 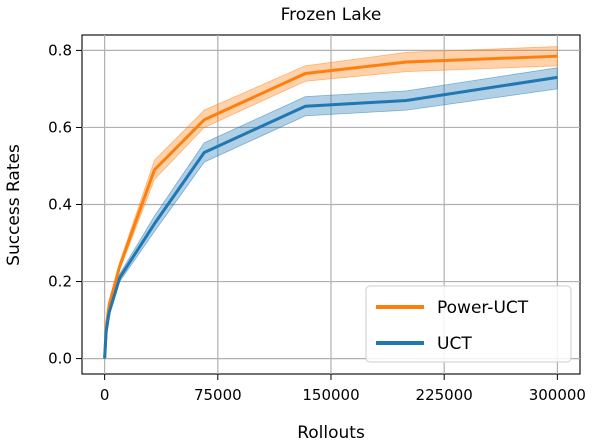 I want to click on chart-title: Frozen Lake, so click(x=331, y=15).